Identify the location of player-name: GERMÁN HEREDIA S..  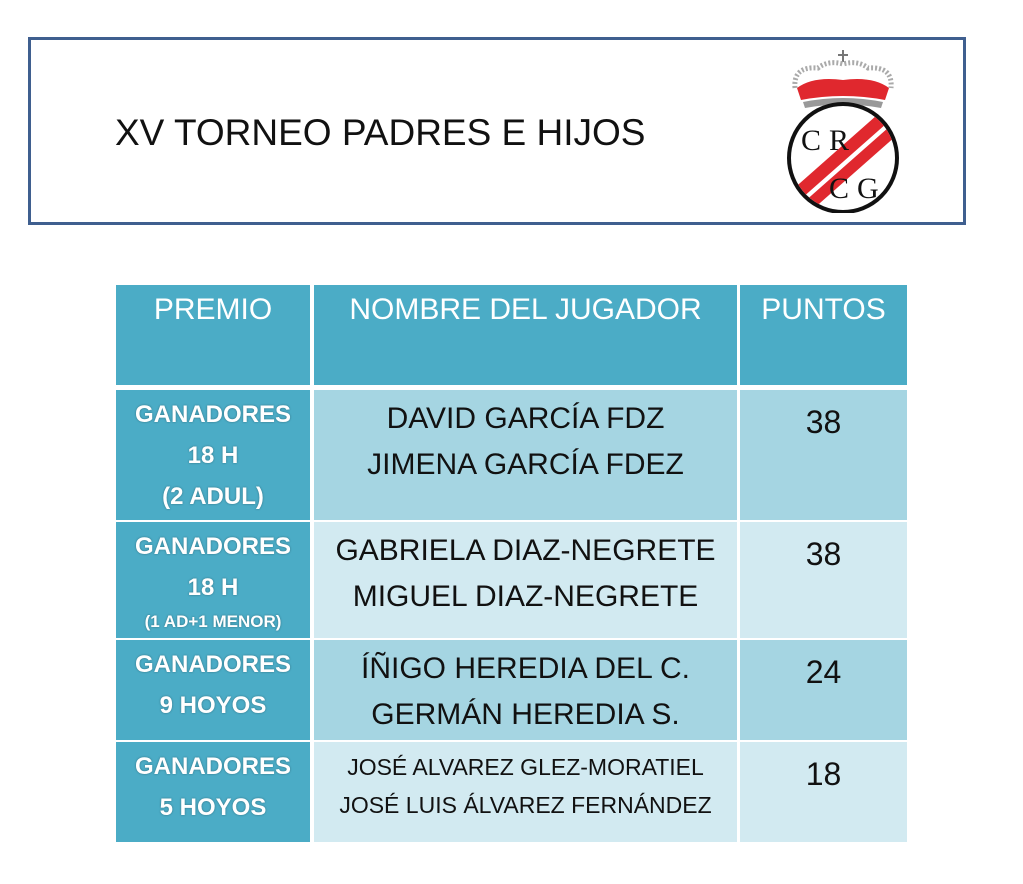
(525, 714).